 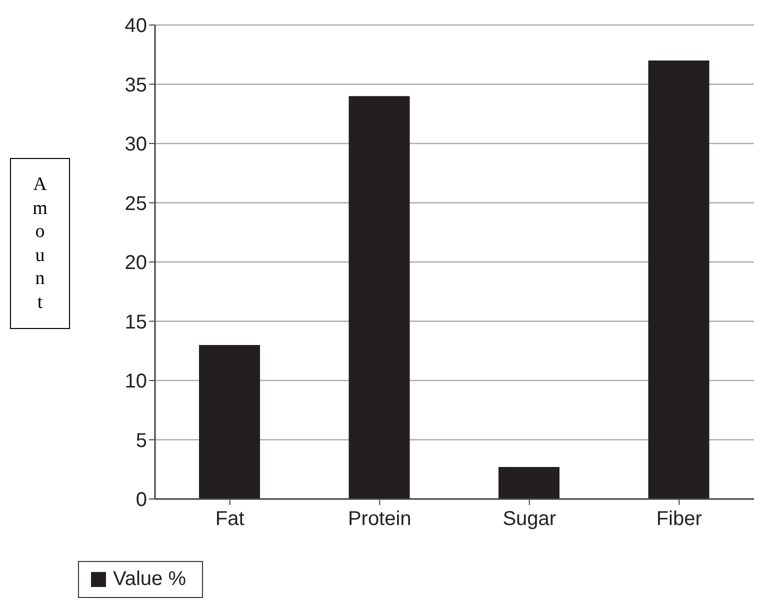 I want to click on x-tick-label: Fiber, so click(x=679, y=519).